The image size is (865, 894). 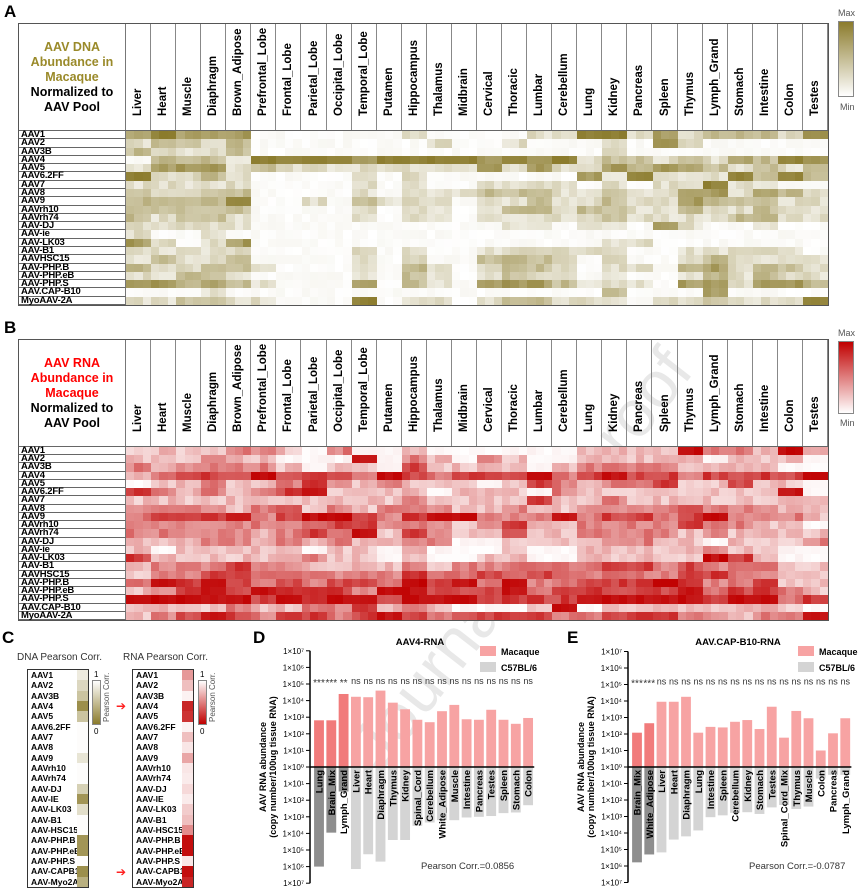 What do you see at coordinates (797, 788) in the screenshot?
I see `category-label: Thymus` at bounding box center [797, 788].